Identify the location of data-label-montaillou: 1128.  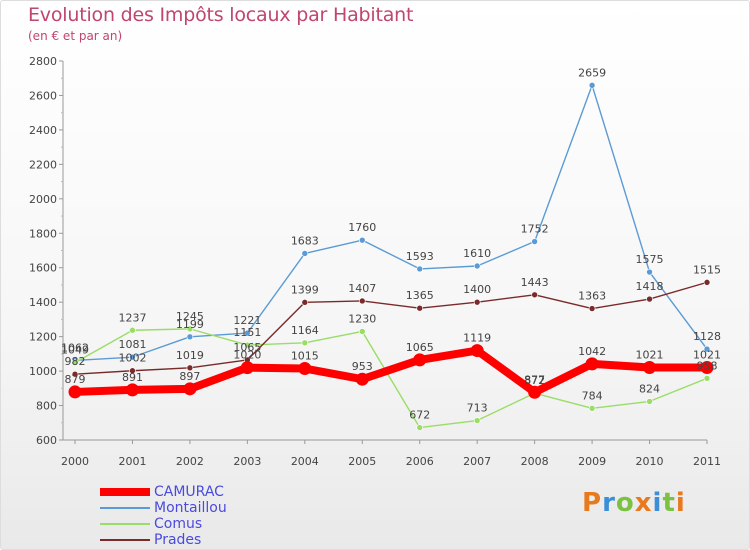
(707, 336).